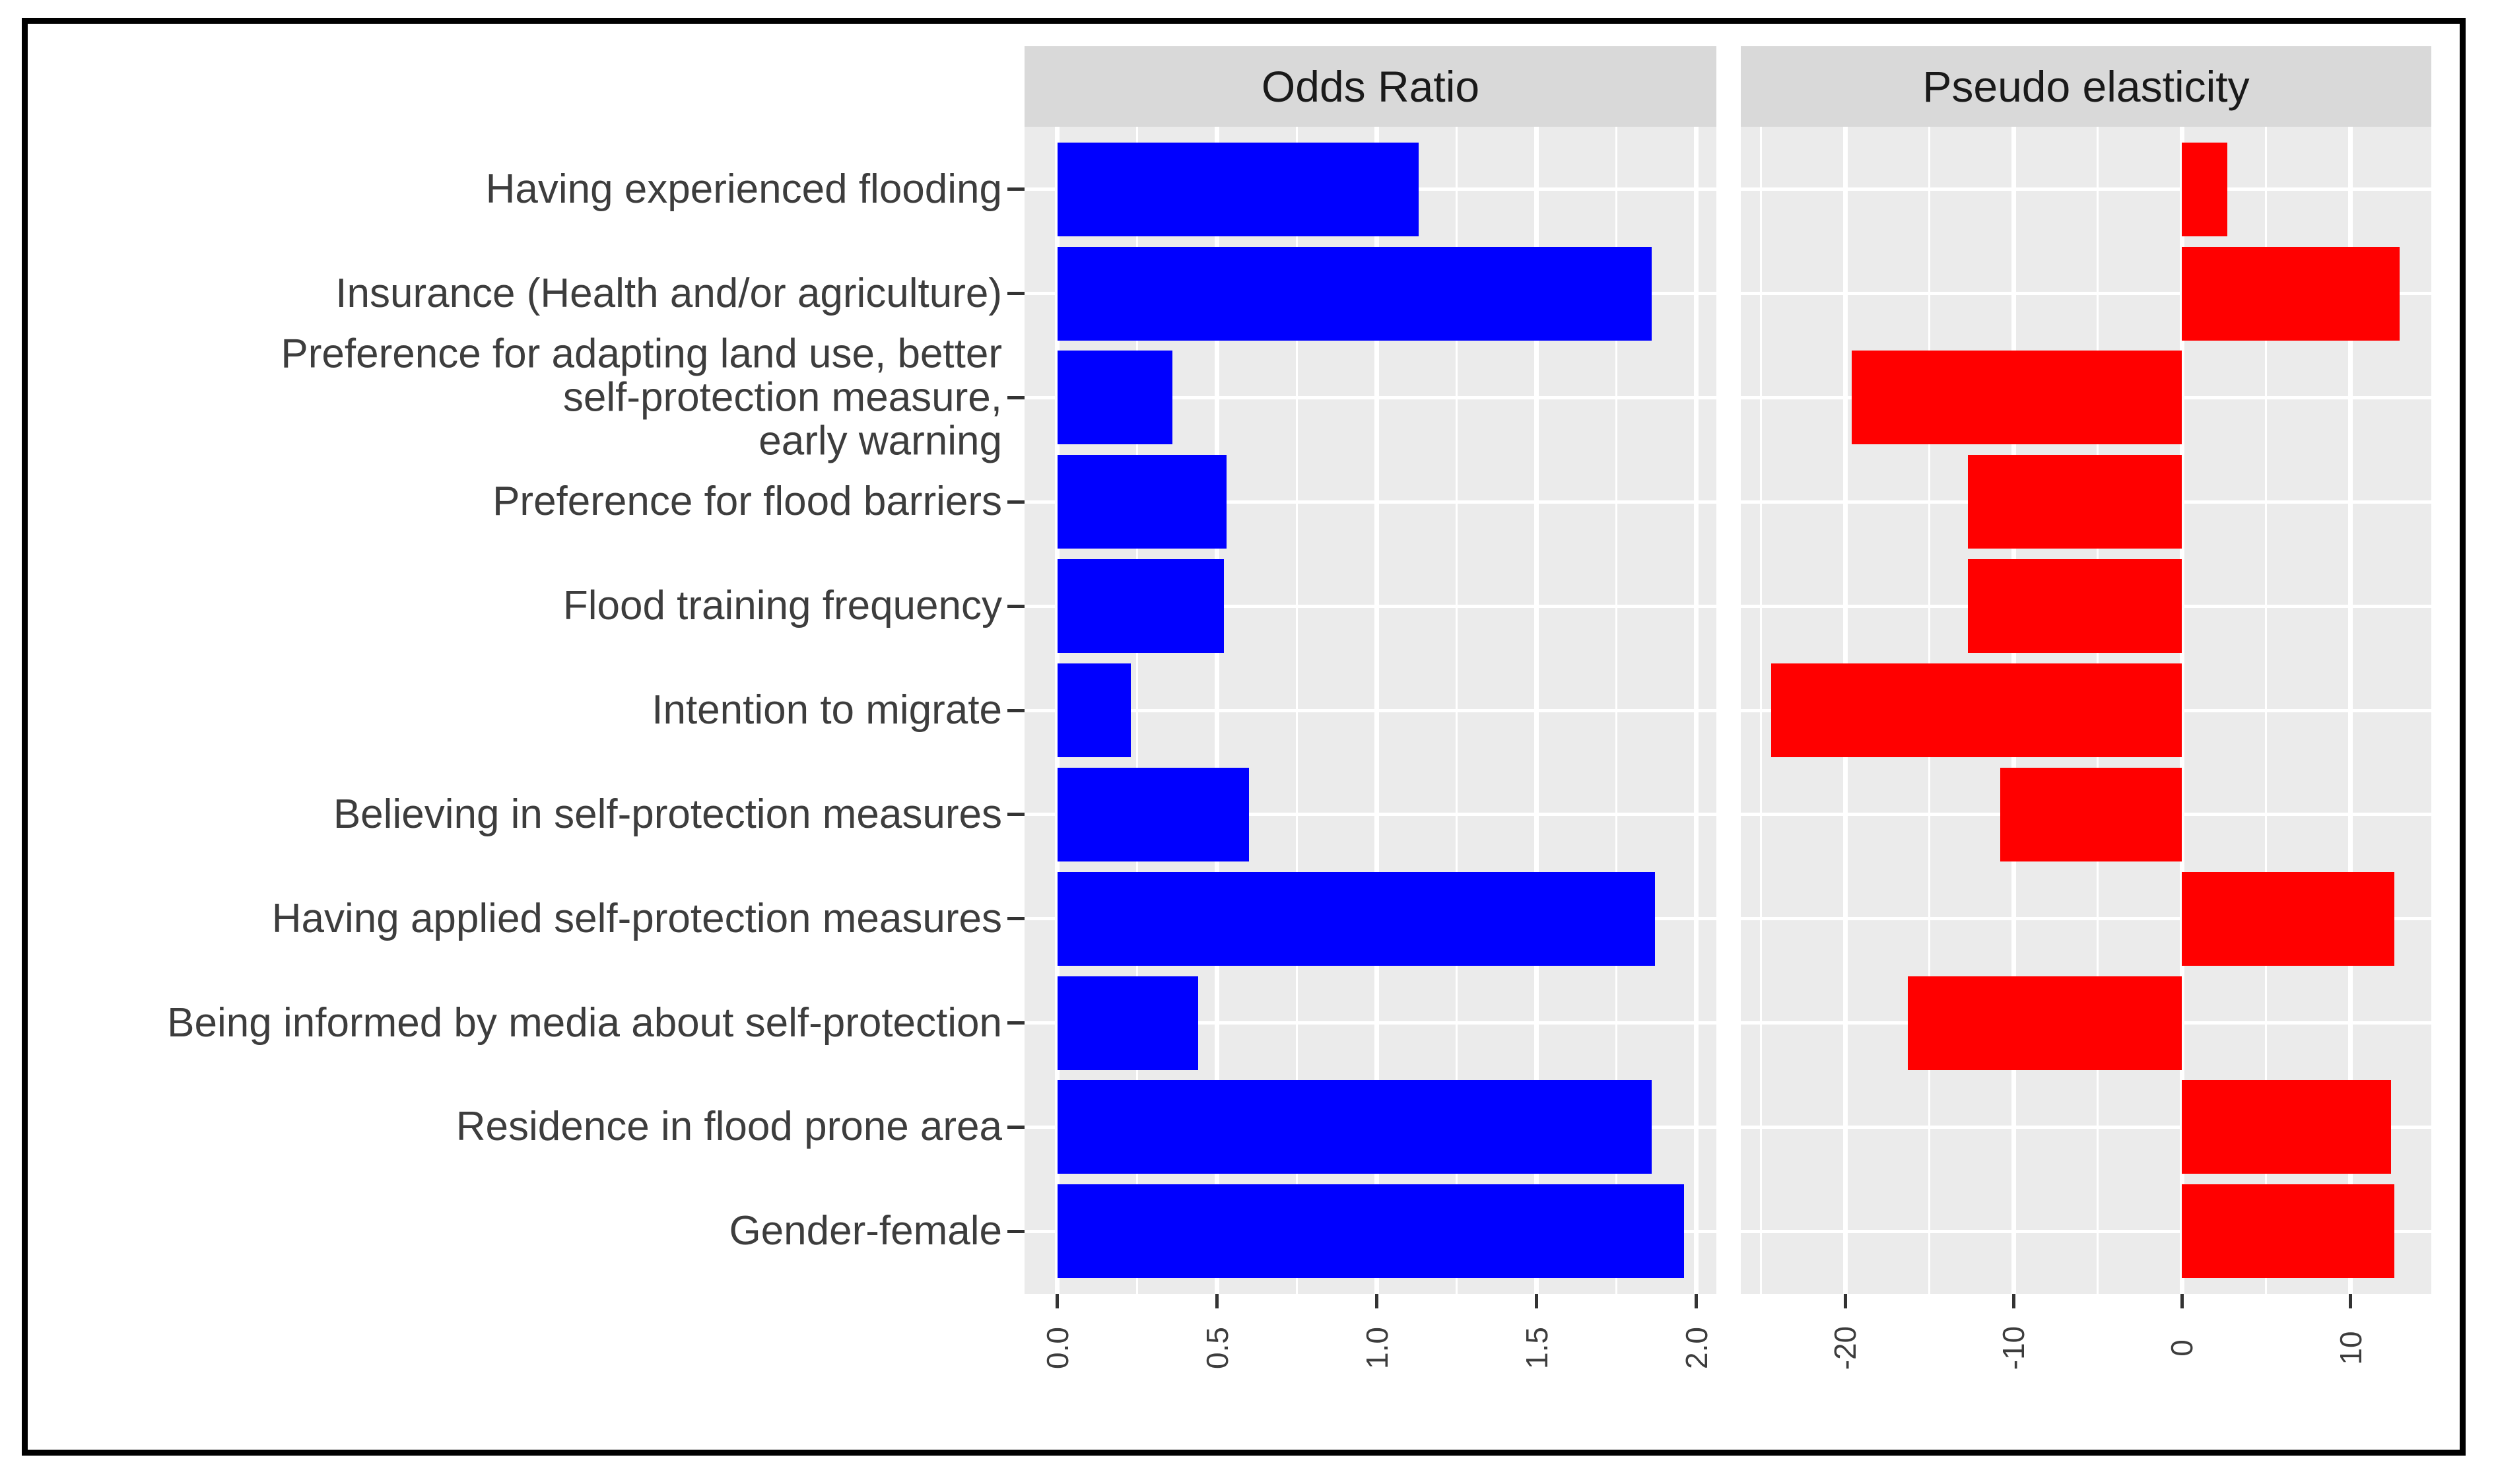 This screenshot has width=2496, height=1484. Describe the element at coordinates (1216, 1348) in the screenshot. I see `x-tick-label: 0.5` at that location.